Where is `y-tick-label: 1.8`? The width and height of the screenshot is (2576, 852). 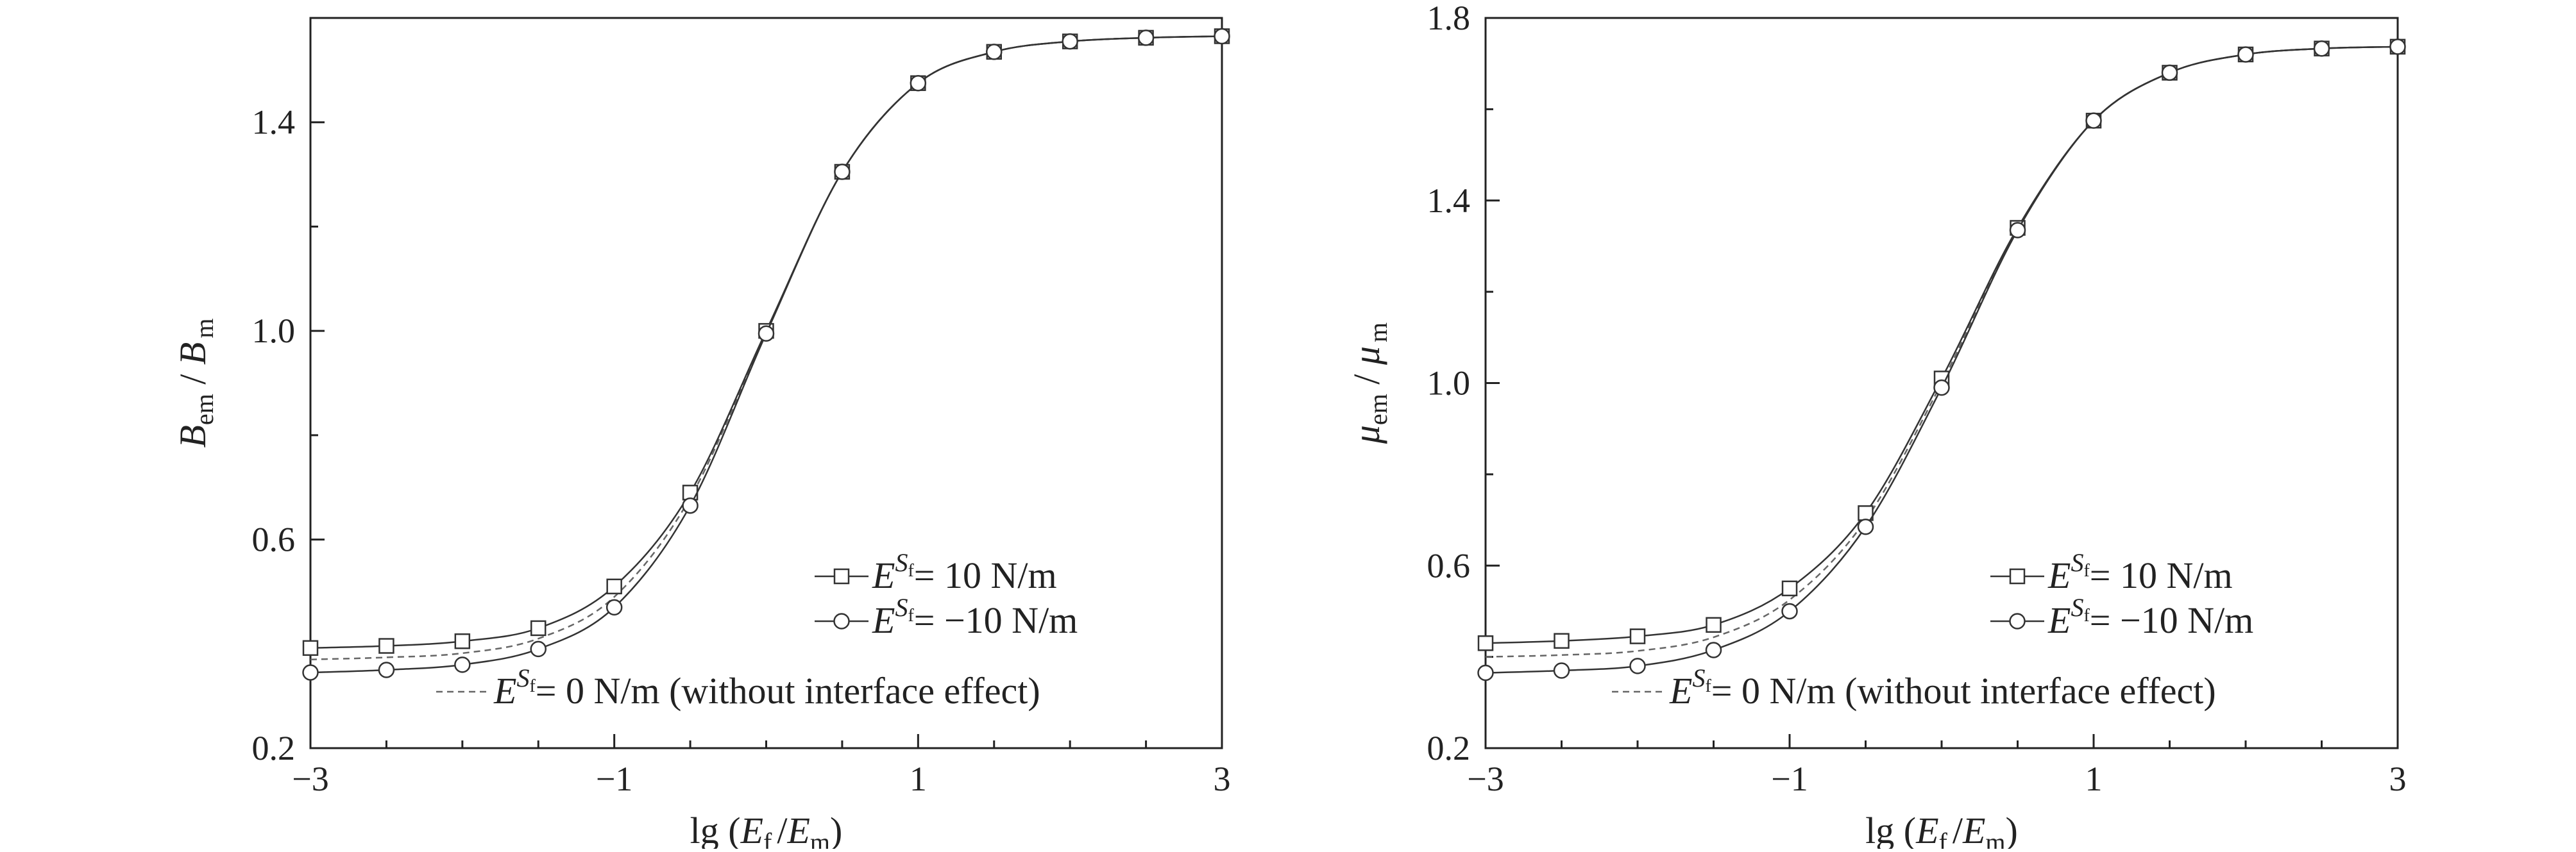 y-tick-label: 1.8 is located at coordinates (1449, 18).